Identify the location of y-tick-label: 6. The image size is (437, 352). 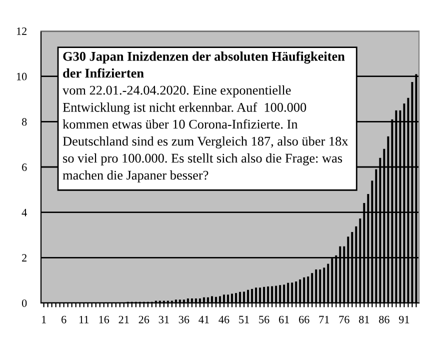
(24, 167).